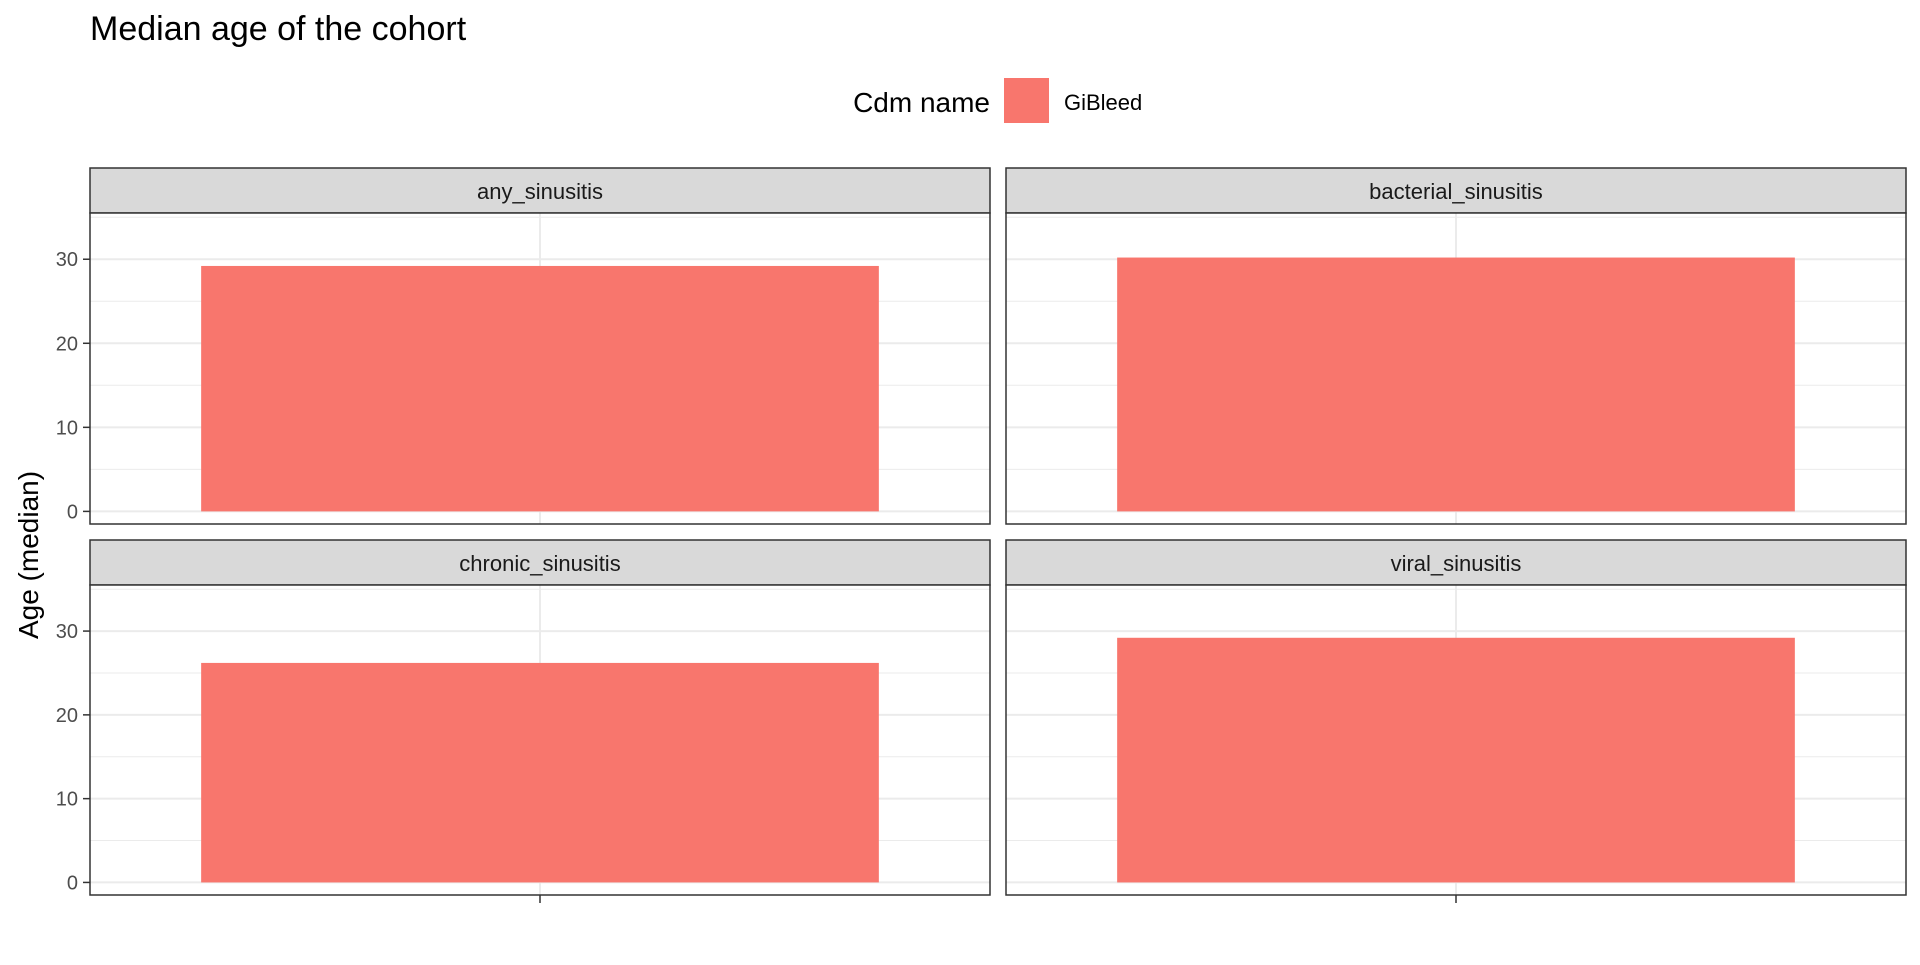 The image size is (1920, 965). I want to click on chart-title: Median age of the cohort, so click(278, 29).